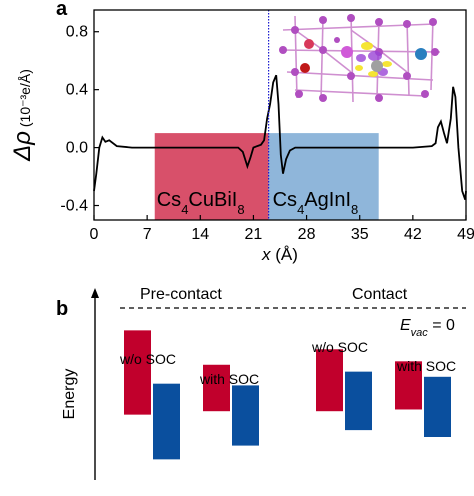  What do you see at coordinates (254, 234) in the screenshot?
I see `x-tick-label: 21` at bounding box center [254, 234].